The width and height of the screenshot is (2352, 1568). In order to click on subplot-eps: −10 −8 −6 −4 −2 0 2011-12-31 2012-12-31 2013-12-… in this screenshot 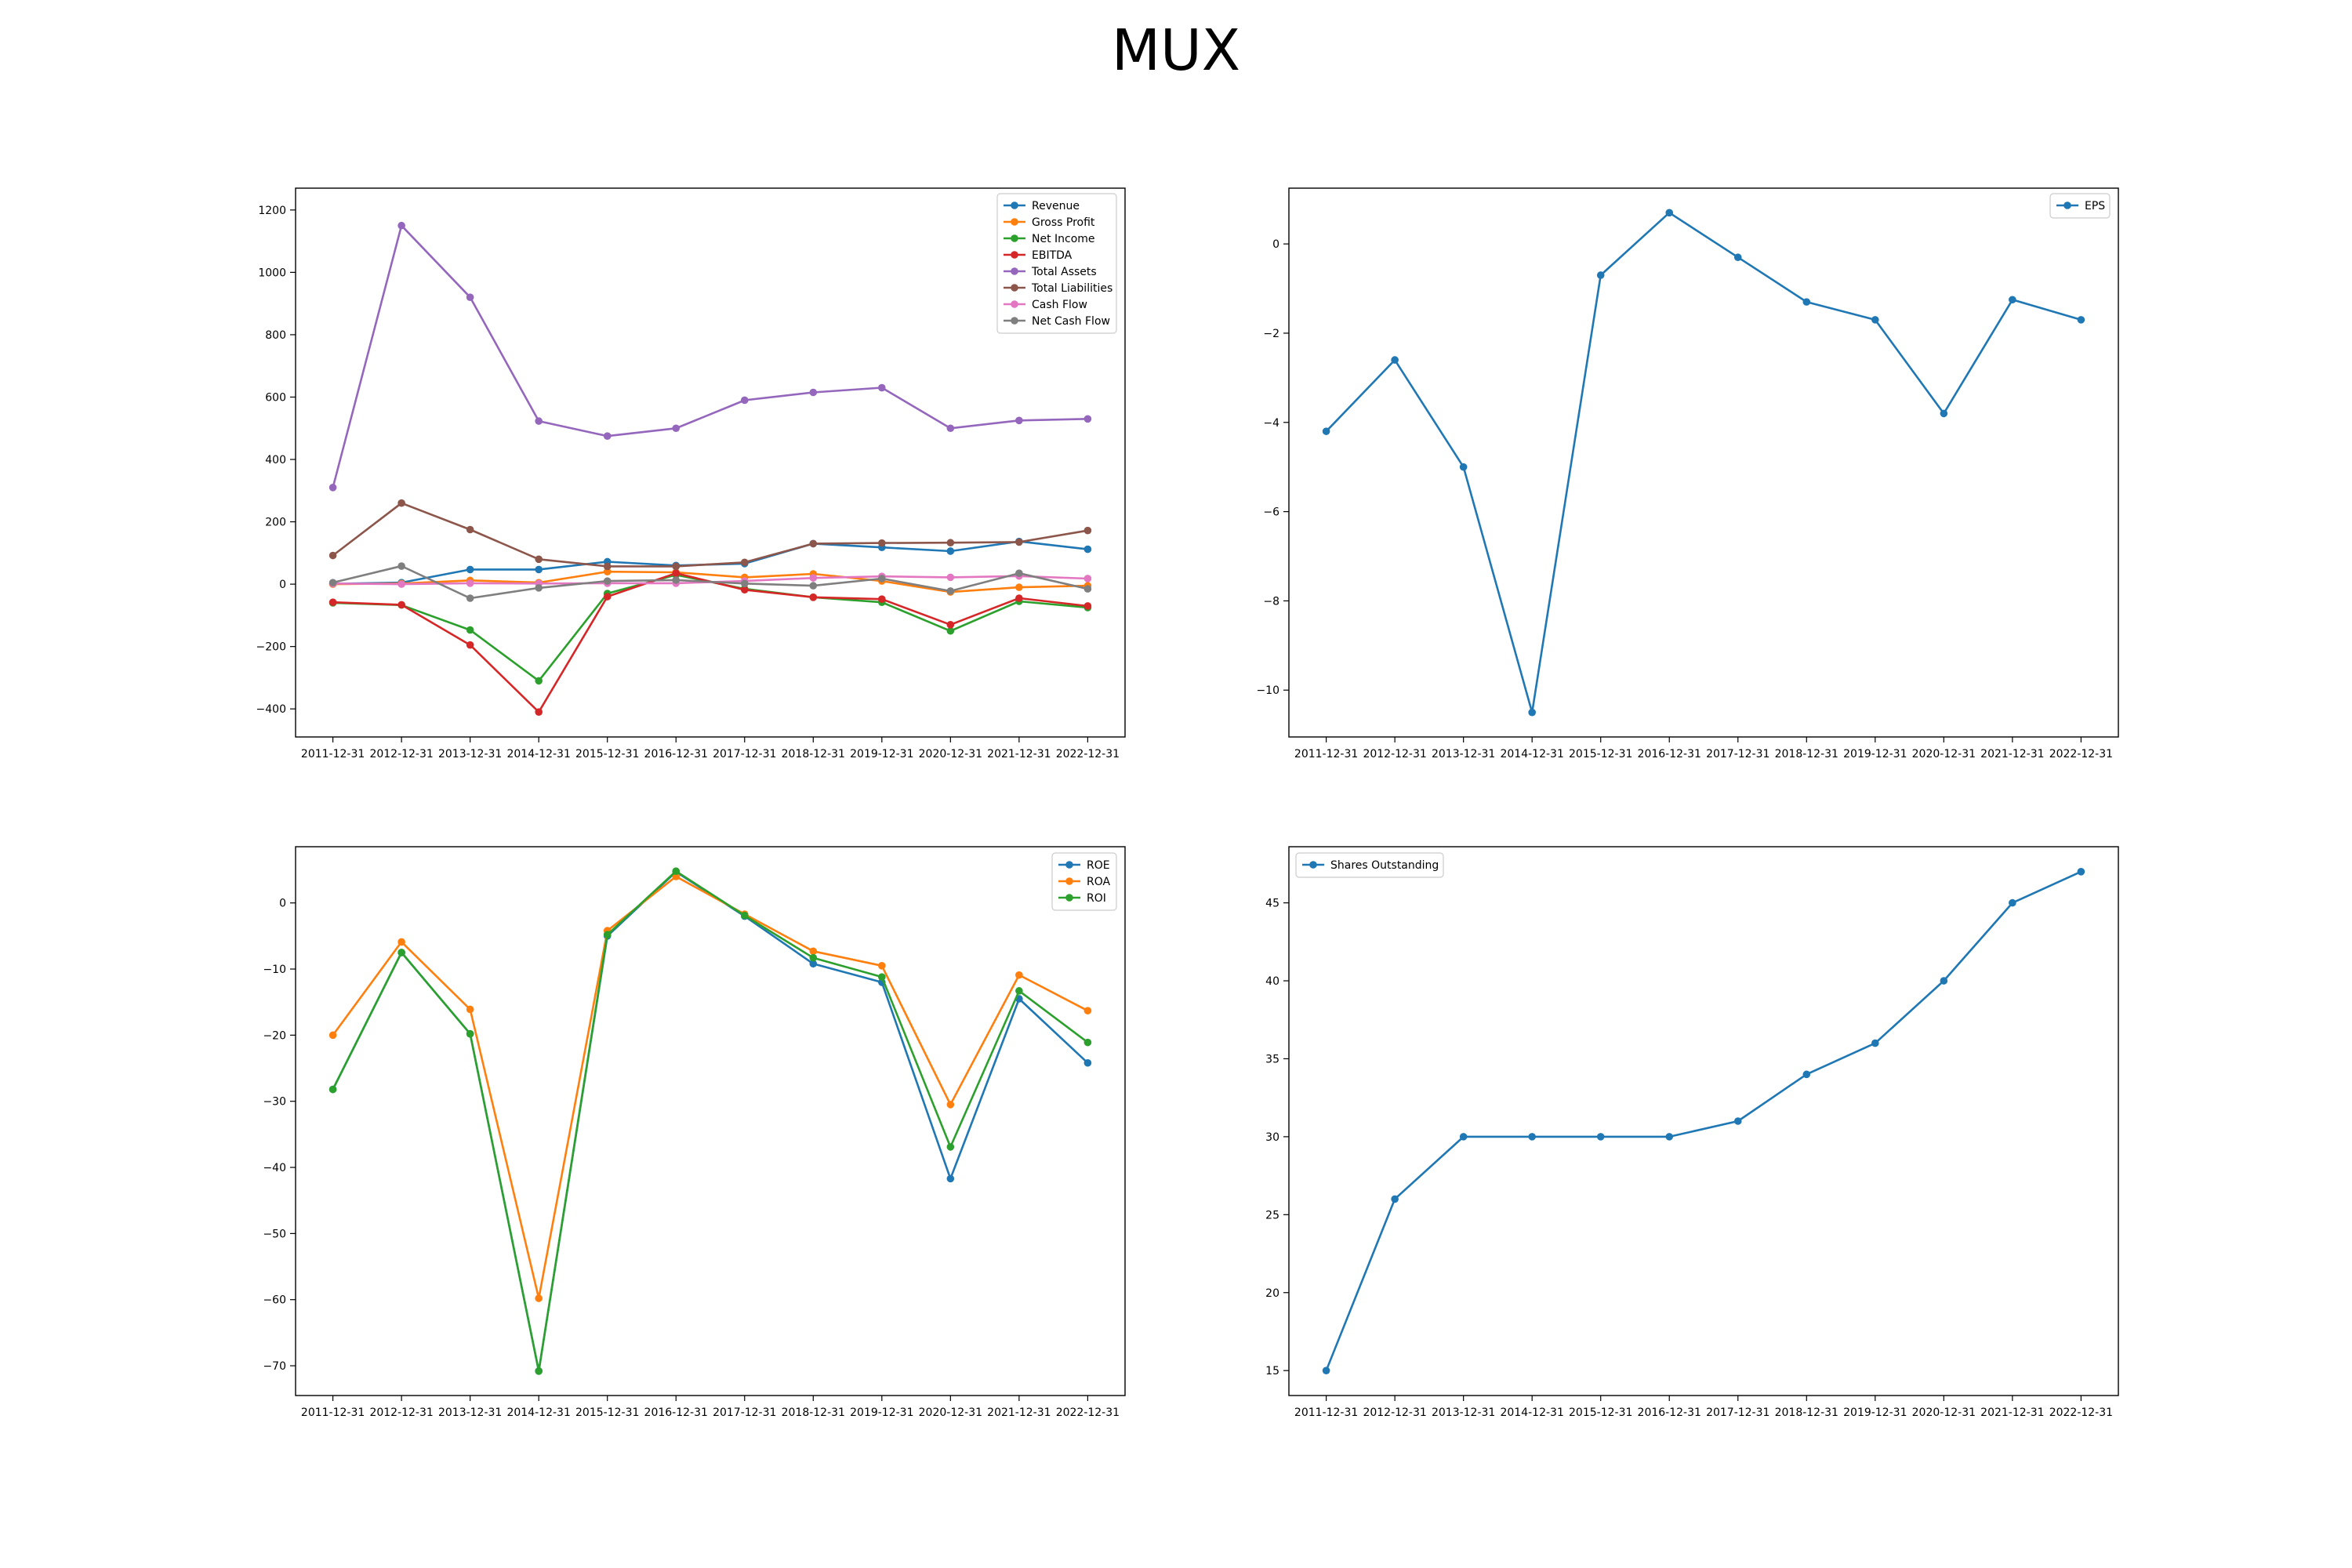, I will do `click(1688, 473)`.